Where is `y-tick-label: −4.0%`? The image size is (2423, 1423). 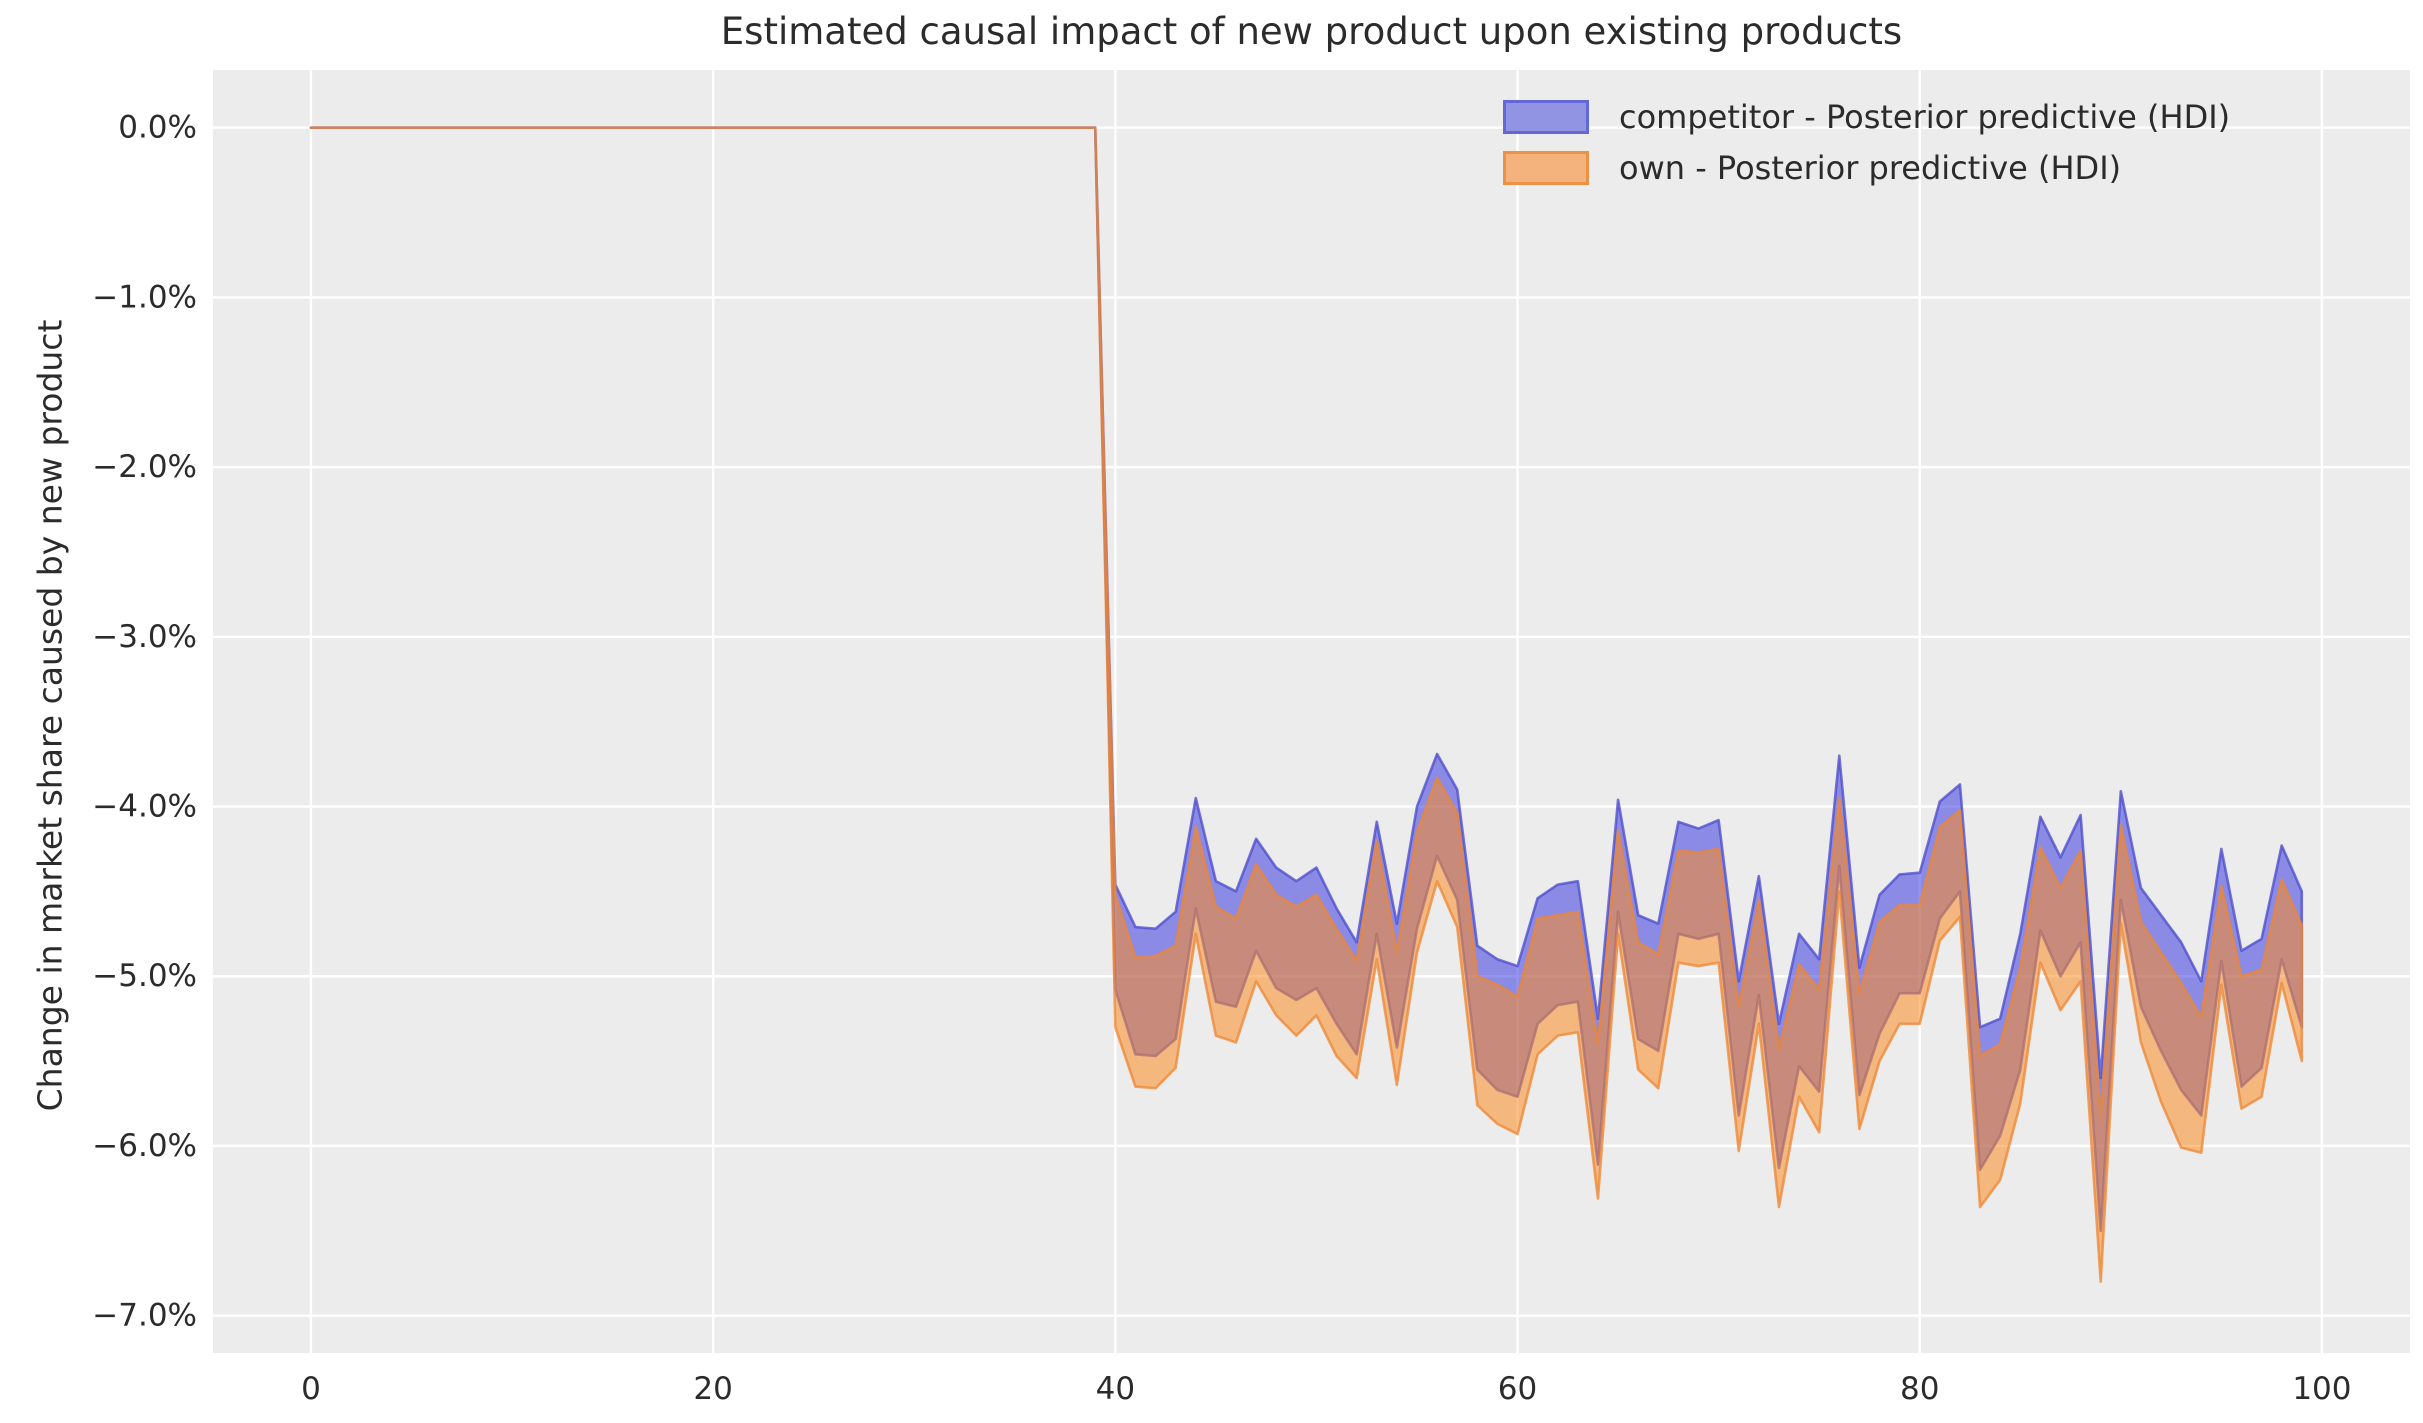 y-tick-label: −4.0% is located at coordinates (144, 807).